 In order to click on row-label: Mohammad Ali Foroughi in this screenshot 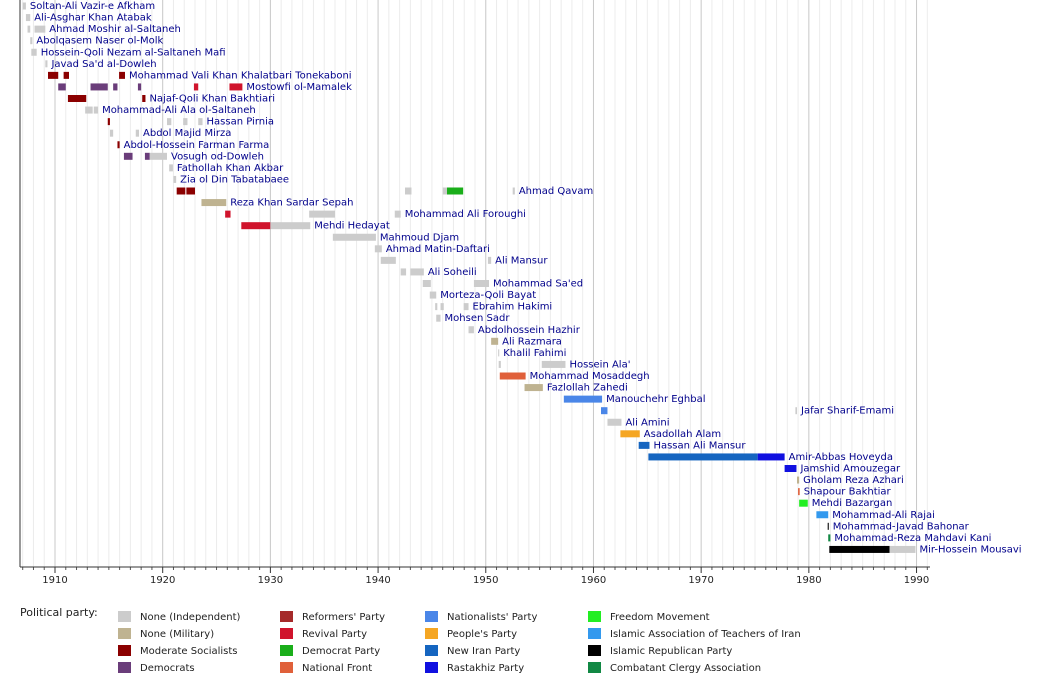, I will do `click(465, 214)`.